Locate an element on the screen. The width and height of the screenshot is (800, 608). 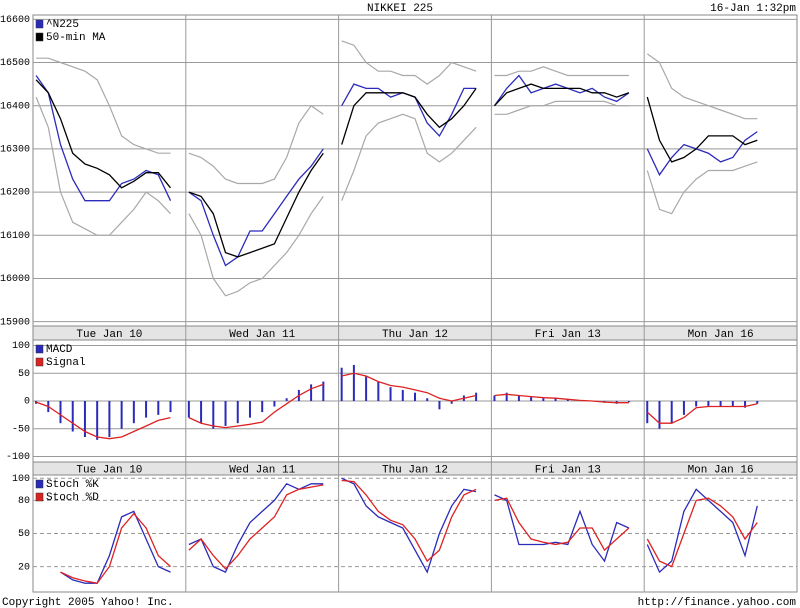
legend-label: ^N225 is located at coordinates (62, 25).